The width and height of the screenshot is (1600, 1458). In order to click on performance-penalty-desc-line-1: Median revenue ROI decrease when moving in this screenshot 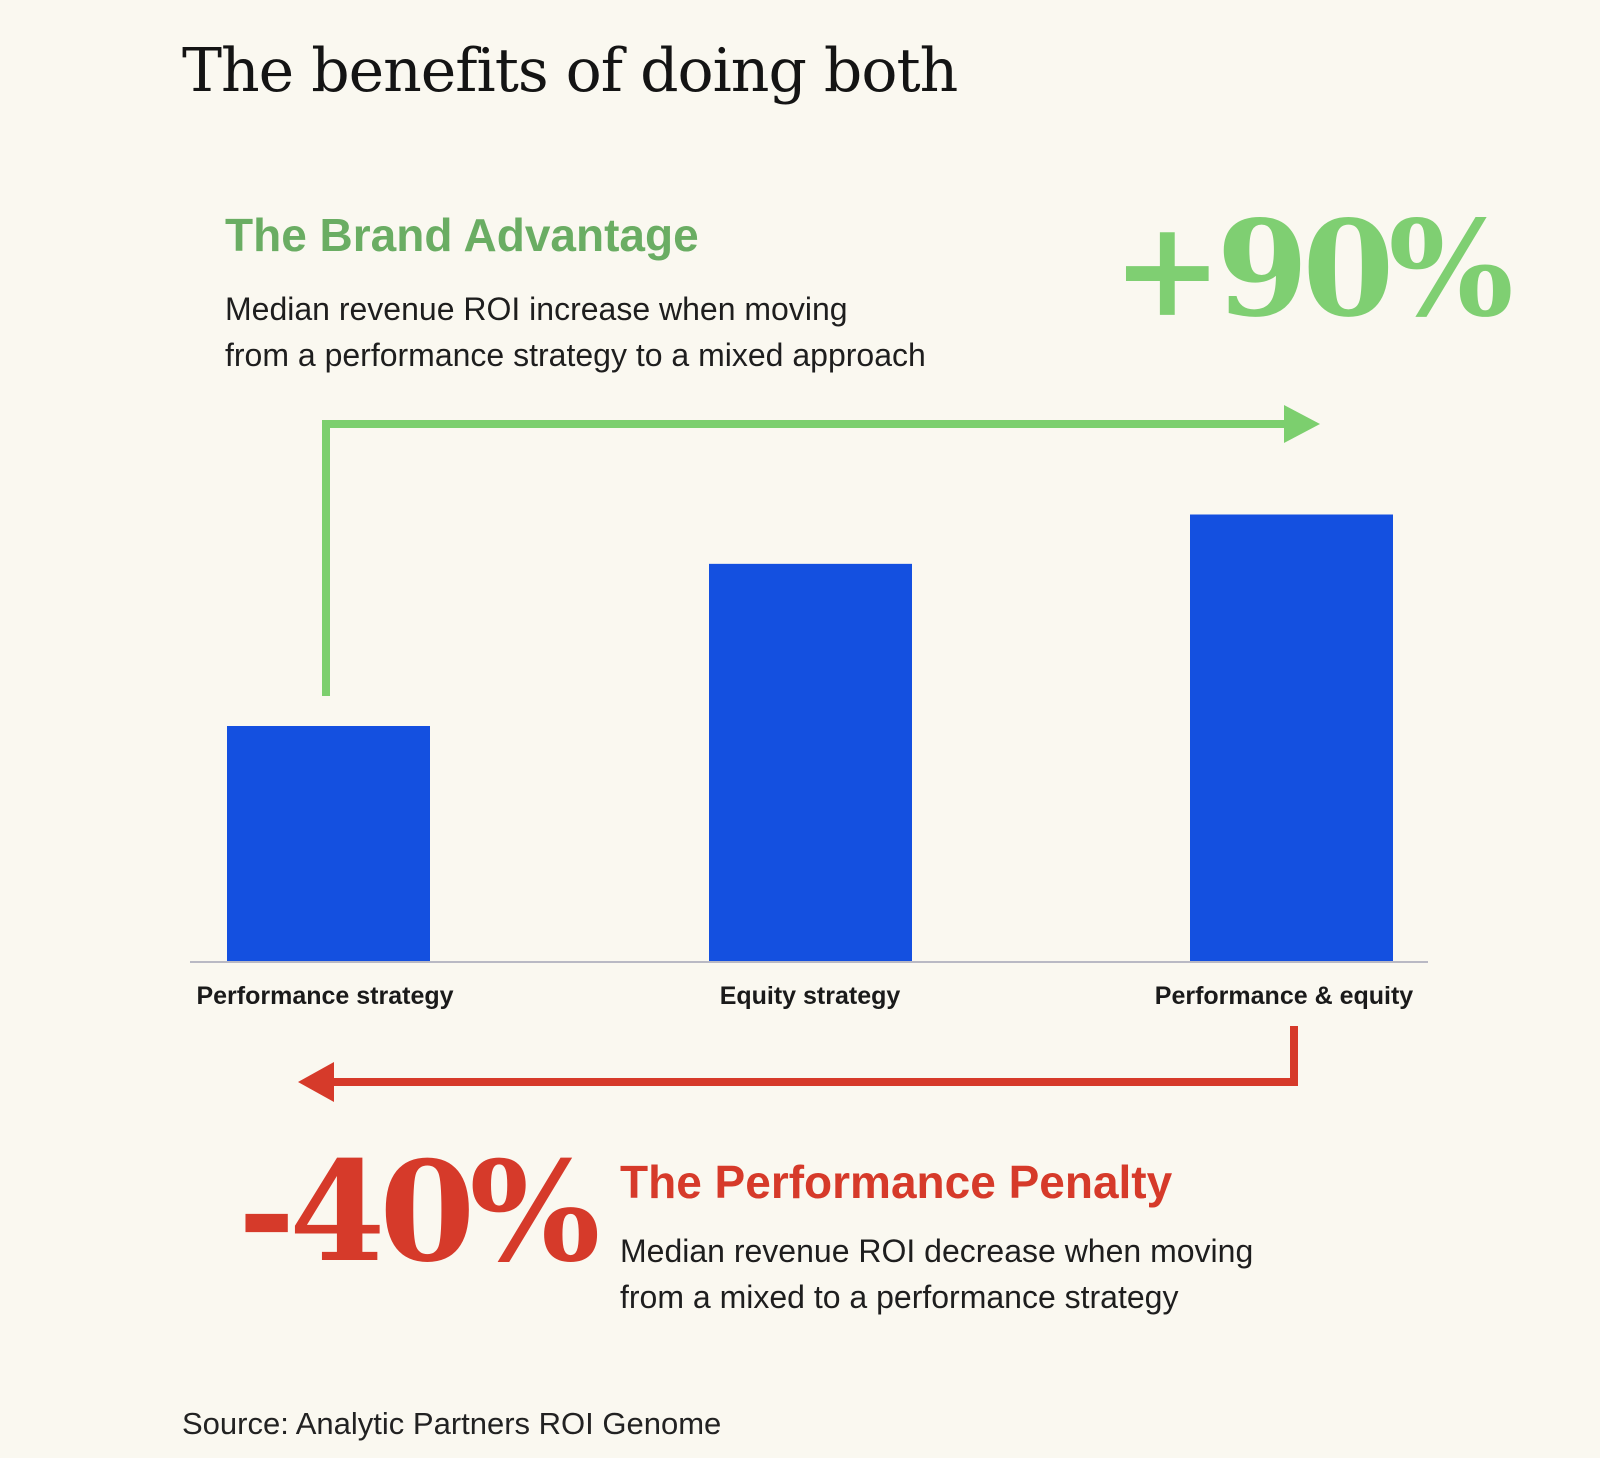, I will do `click(937, 1251)`.